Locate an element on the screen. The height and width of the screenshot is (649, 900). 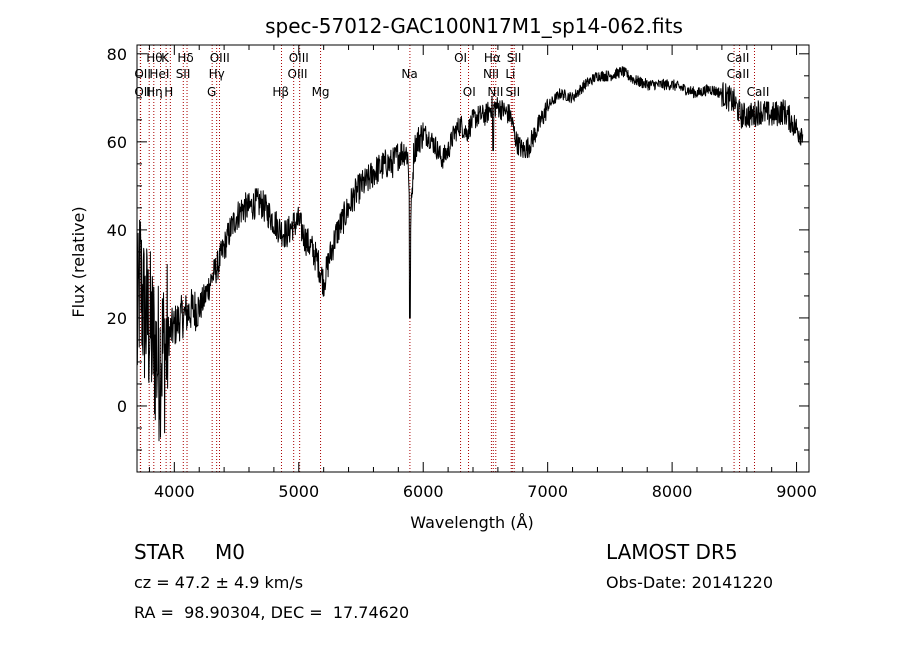
x-tick-label: 7000 is located at coordinates (547, 491).